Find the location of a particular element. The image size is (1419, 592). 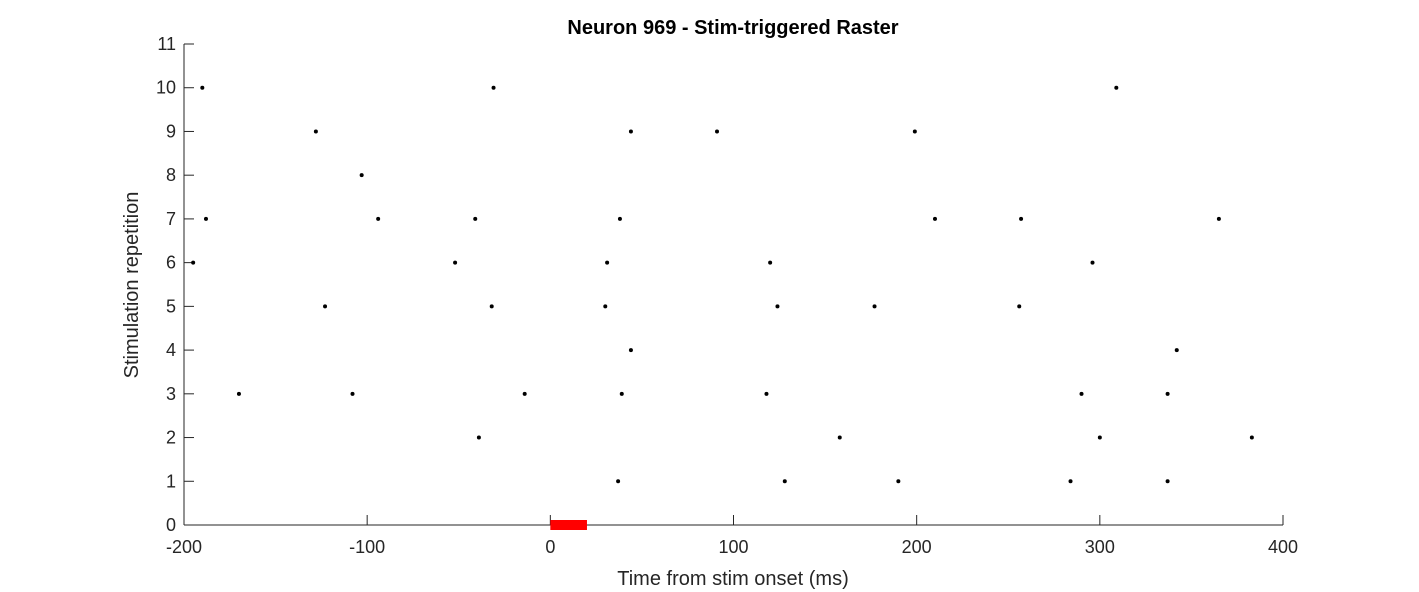

x-tick-label: 100 is located at coordinates (733, 547).